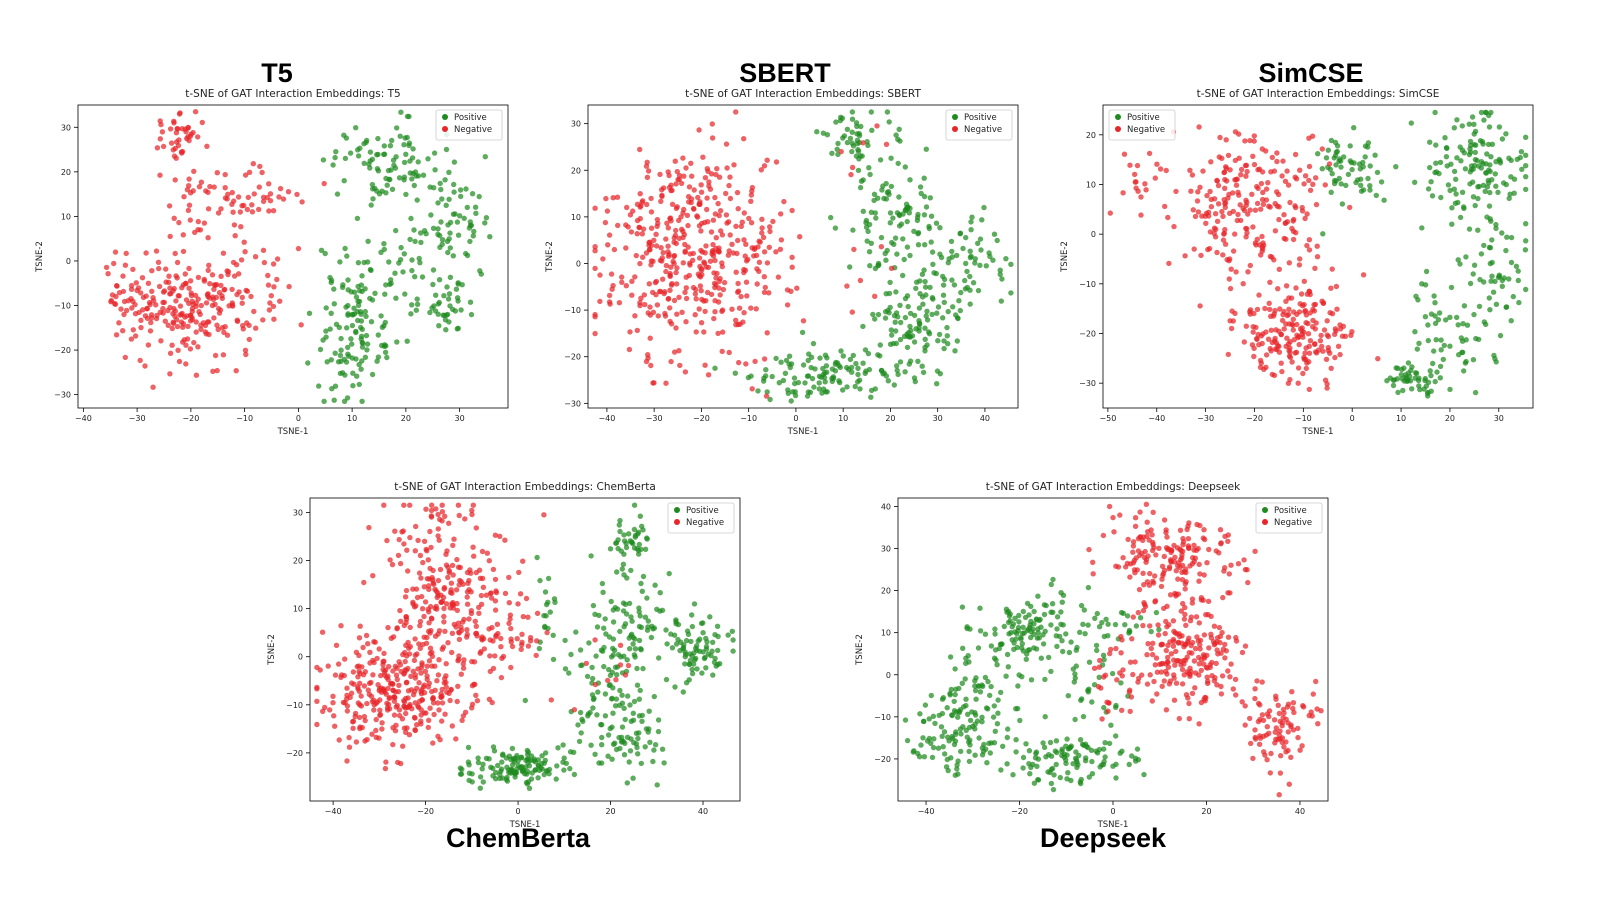  I want to click on x-tick-label: 0, so click(298, 418).